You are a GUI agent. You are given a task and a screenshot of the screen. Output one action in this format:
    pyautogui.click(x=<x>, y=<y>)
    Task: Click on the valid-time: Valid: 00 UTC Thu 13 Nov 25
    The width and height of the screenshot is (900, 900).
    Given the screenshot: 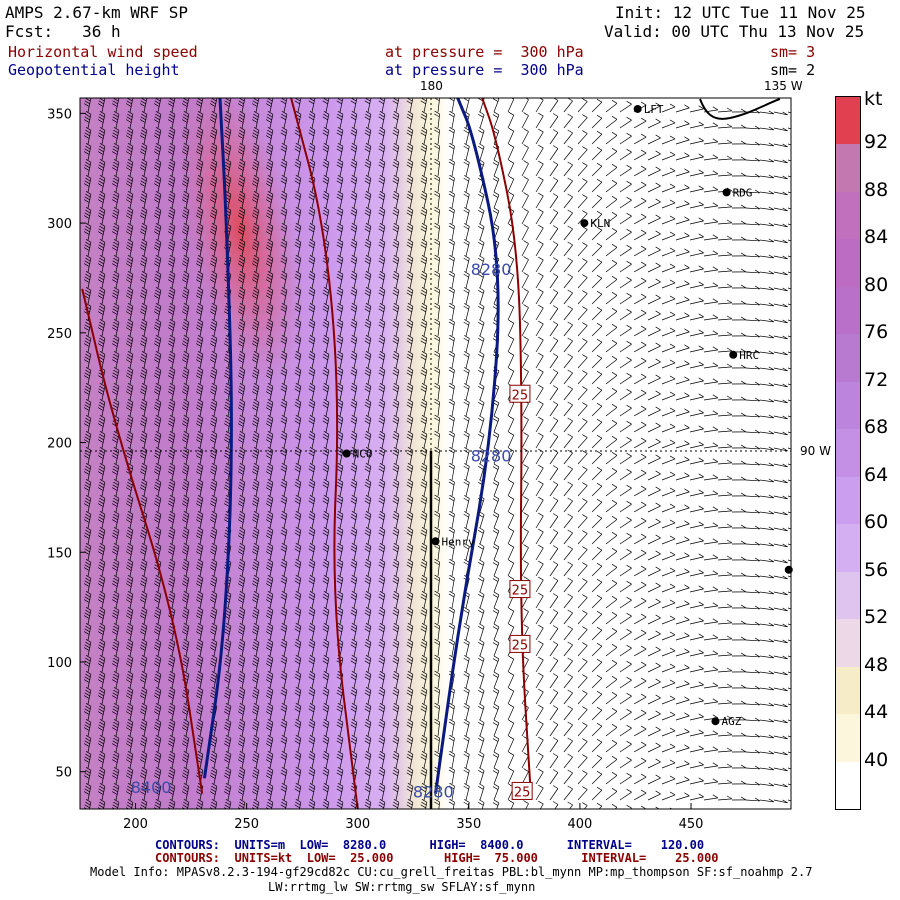 What is the action you would take?
    pyautogui.click(x=734, y=31)
    